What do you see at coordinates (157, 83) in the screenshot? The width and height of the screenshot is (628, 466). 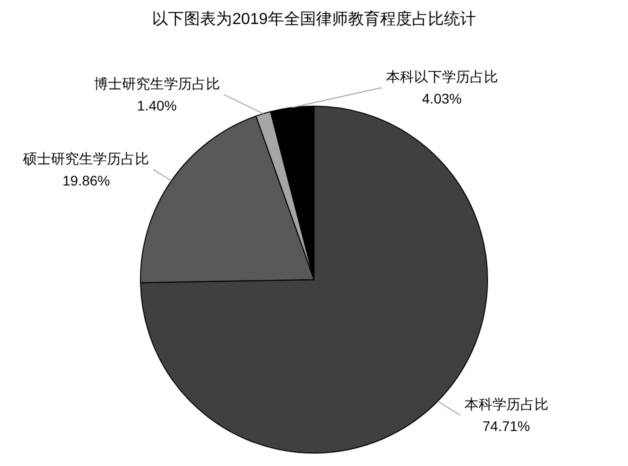 I see `slice-label: 博士研究生学历占比` at bounding box center [157, 83].